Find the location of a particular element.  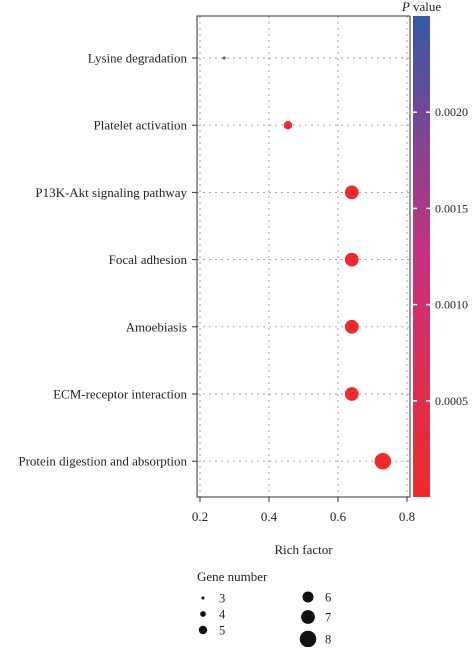

colorbar-title-italic: P is located at coordinates (405, 7).